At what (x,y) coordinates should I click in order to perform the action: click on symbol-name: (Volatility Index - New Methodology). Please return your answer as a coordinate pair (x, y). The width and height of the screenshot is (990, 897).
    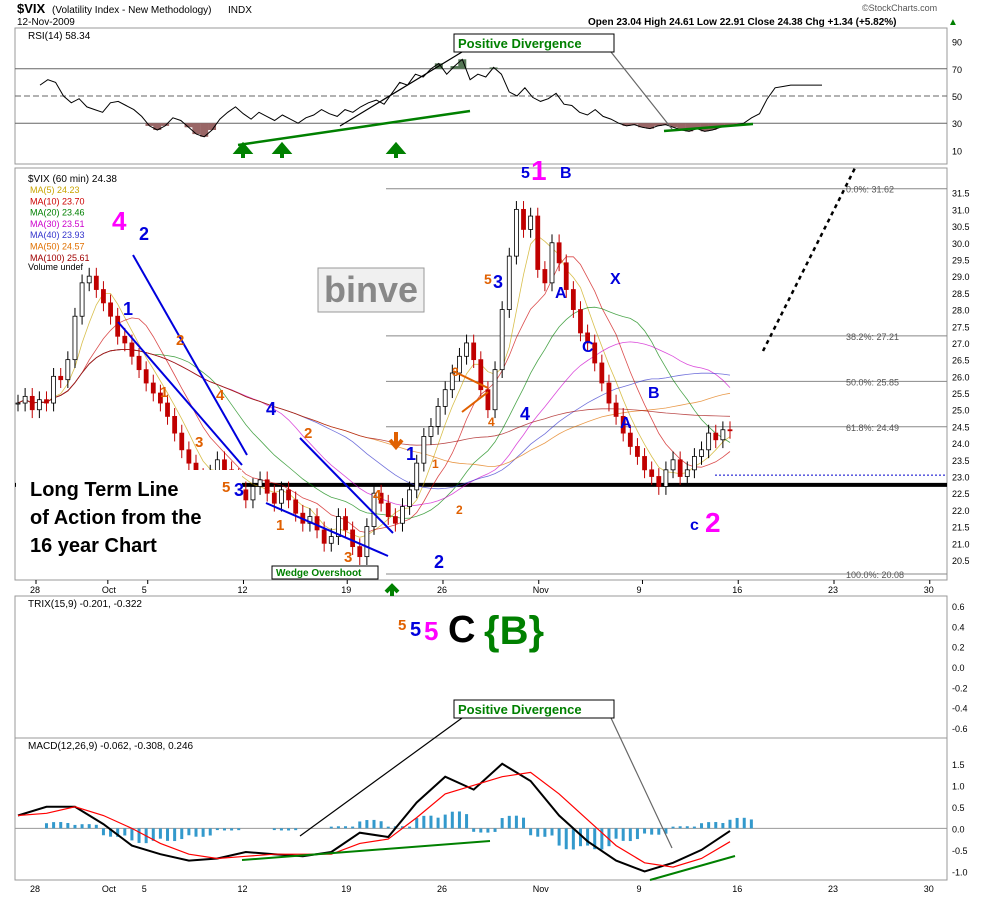
    Looking at the image, I should click on (132, 10).